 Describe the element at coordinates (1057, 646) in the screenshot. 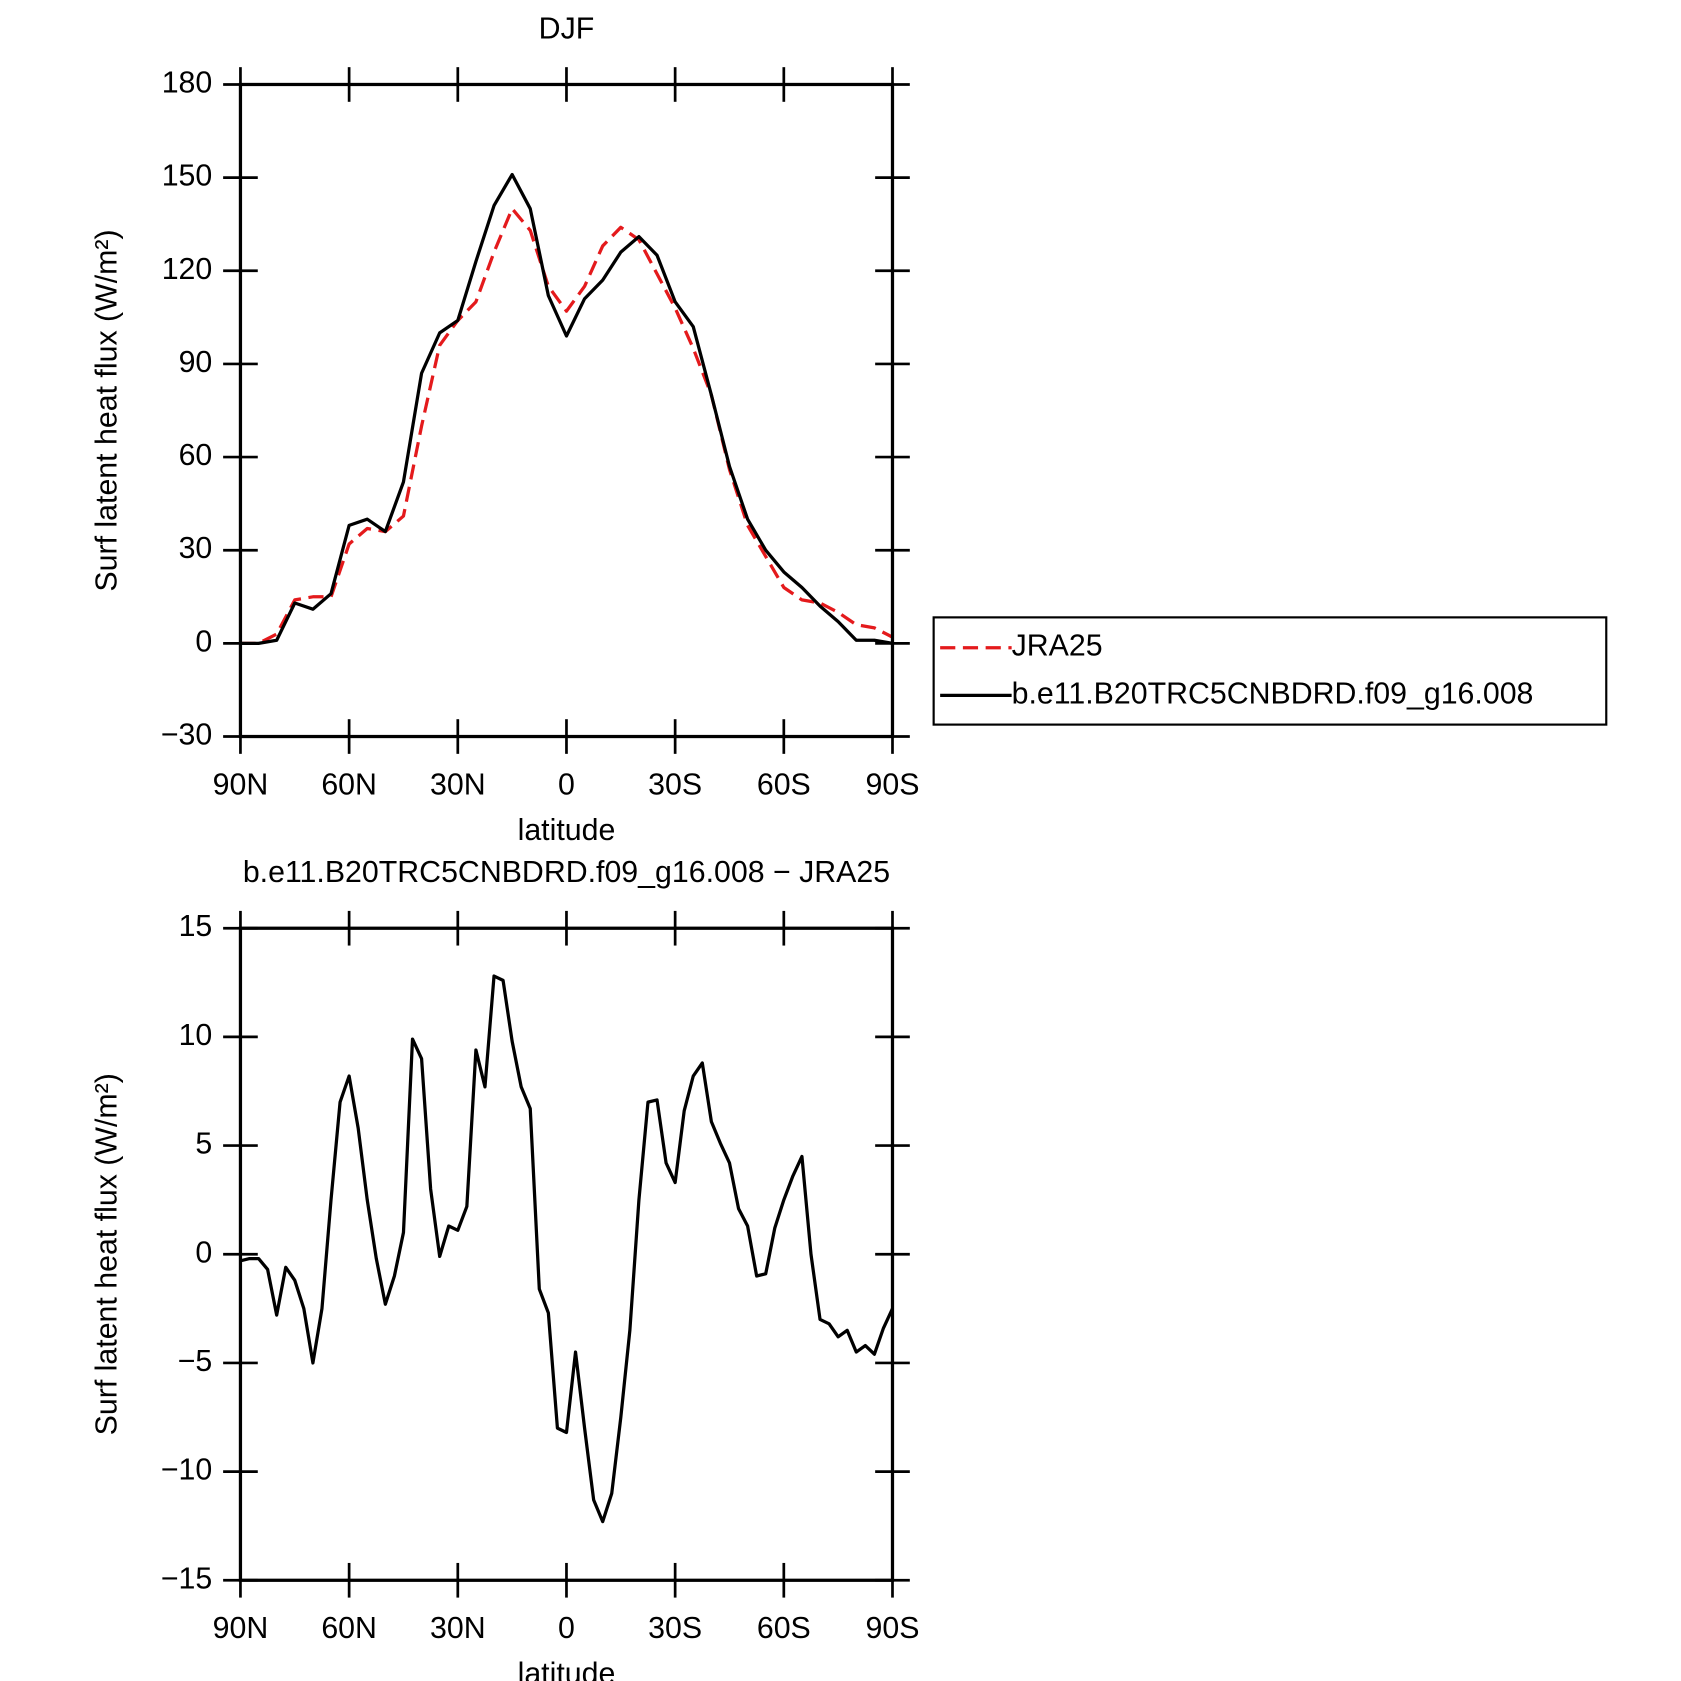

I see `legend-label: JRA25` at that location.